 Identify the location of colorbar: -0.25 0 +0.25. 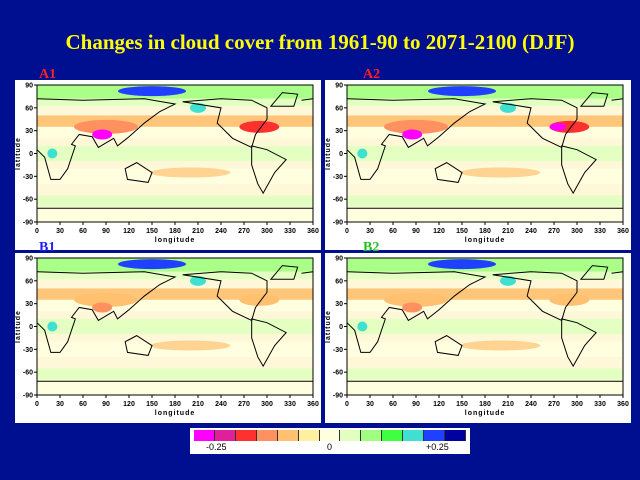
(330, 441).